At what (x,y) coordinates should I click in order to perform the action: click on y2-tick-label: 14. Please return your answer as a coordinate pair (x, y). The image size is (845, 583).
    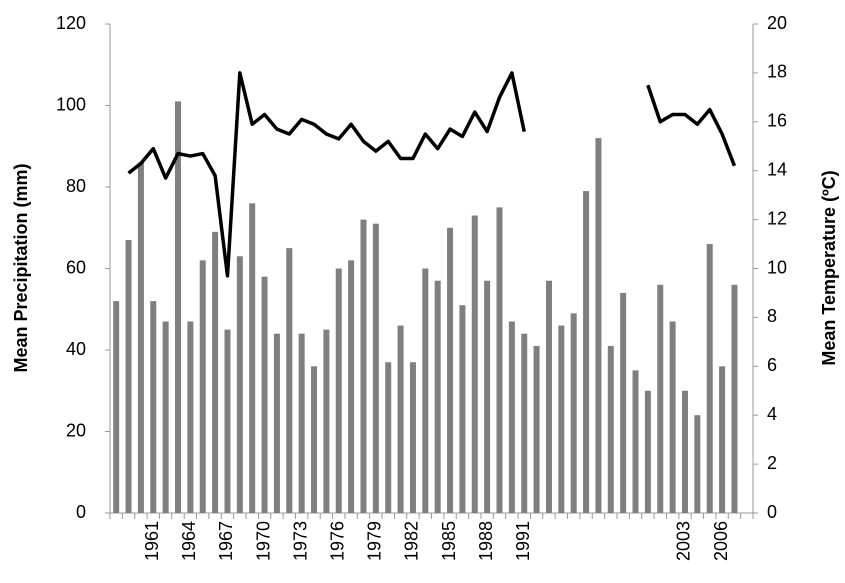
    Looking at the image, I should click on (777, 169).